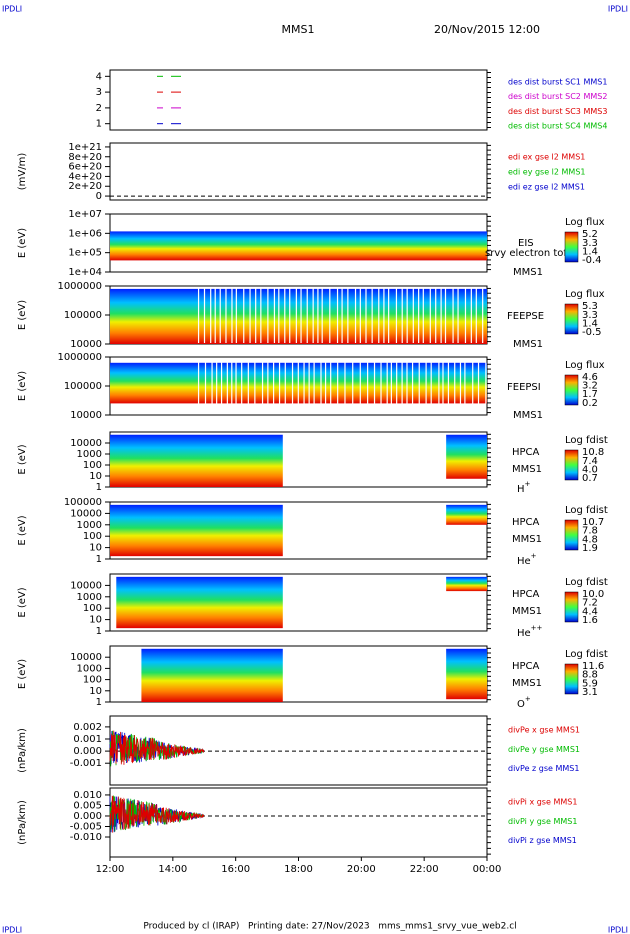 The width and height of the screenshot is (630, 934). I want to click on y-tick-label: 1e+07, so click(85, 214).